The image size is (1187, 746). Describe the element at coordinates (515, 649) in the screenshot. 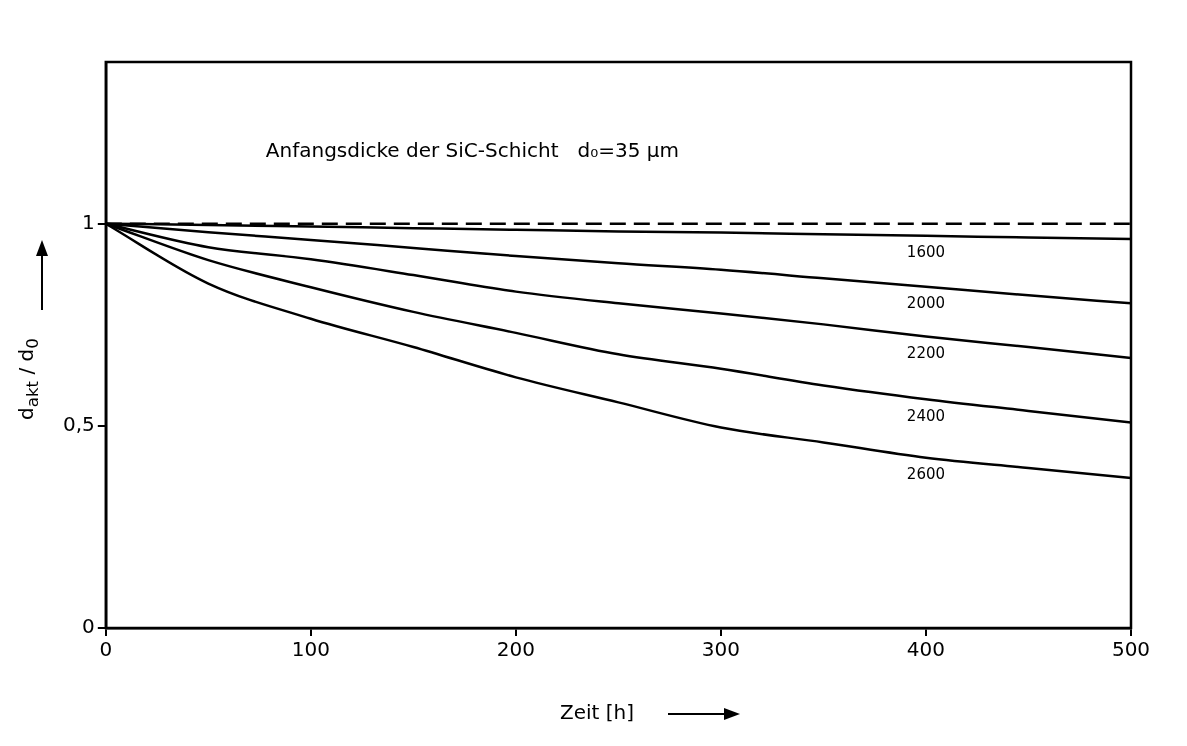

I see `x-tick-label: 200` at that location.